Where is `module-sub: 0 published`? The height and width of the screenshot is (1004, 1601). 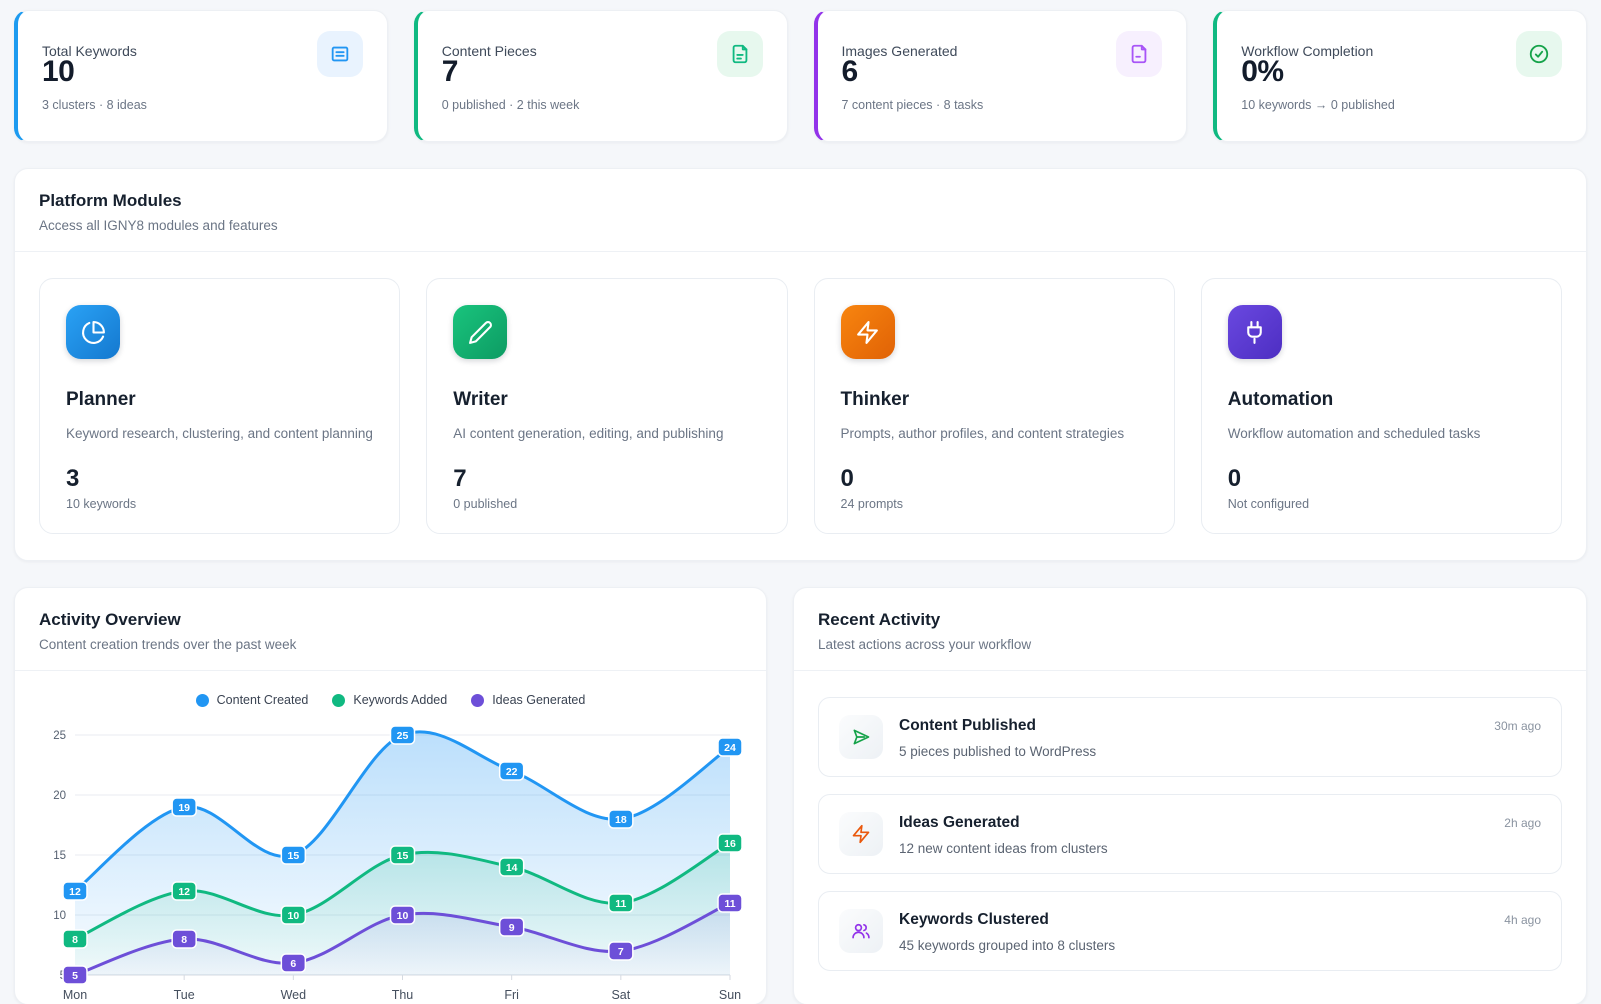 module-sub: 0 published is located at coordinates (485, 503).